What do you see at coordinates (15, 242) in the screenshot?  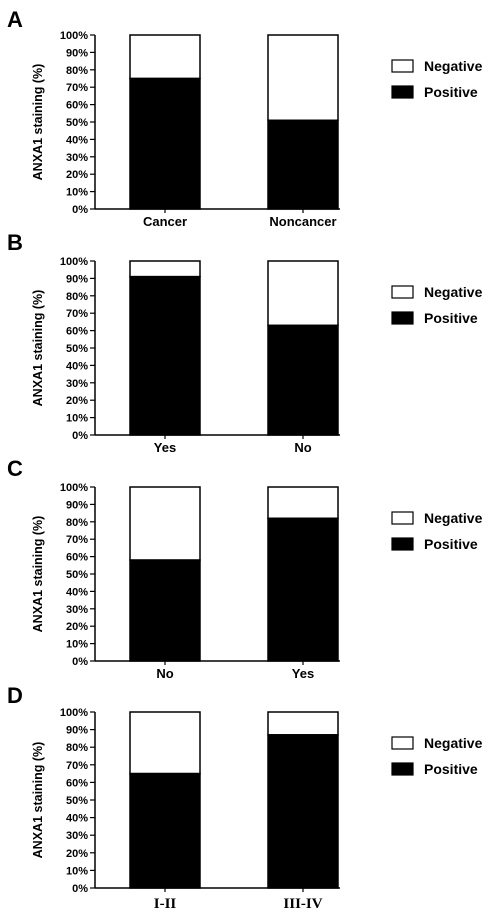 I see `panel-letter: B` at bounding box center [15, 242].